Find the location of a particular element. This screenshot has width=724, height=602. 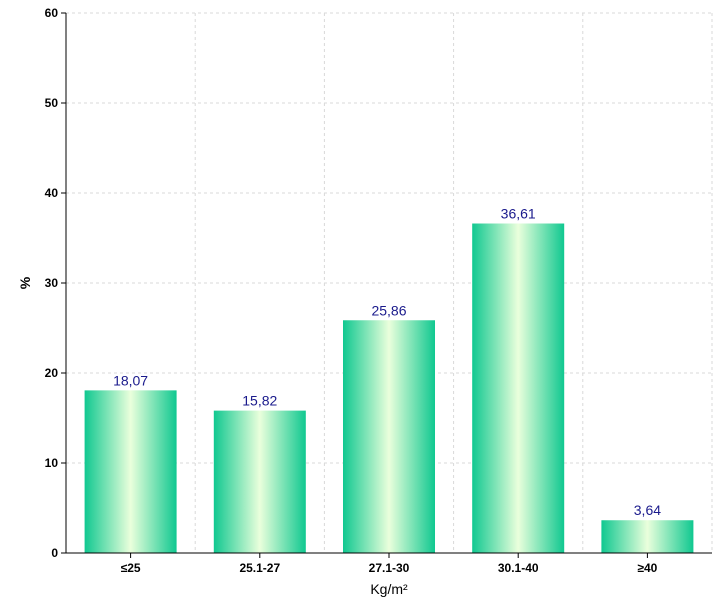

bar-value-label: 3,64 is located at coordinates (647, 510).